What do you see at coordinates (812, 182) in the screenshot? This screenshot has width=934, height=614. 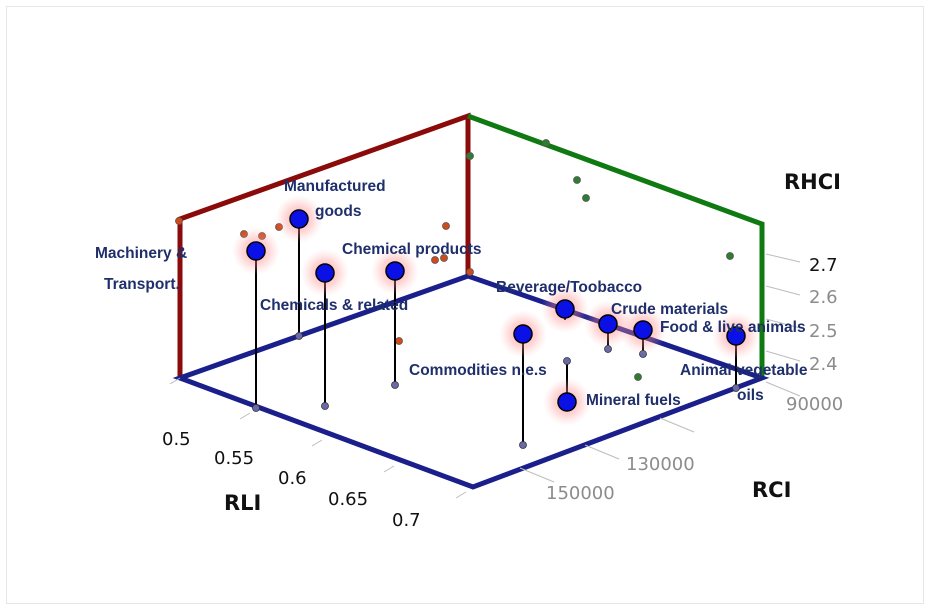 I see `z-axis-title: RHCI` at bounding box center [812, 182].